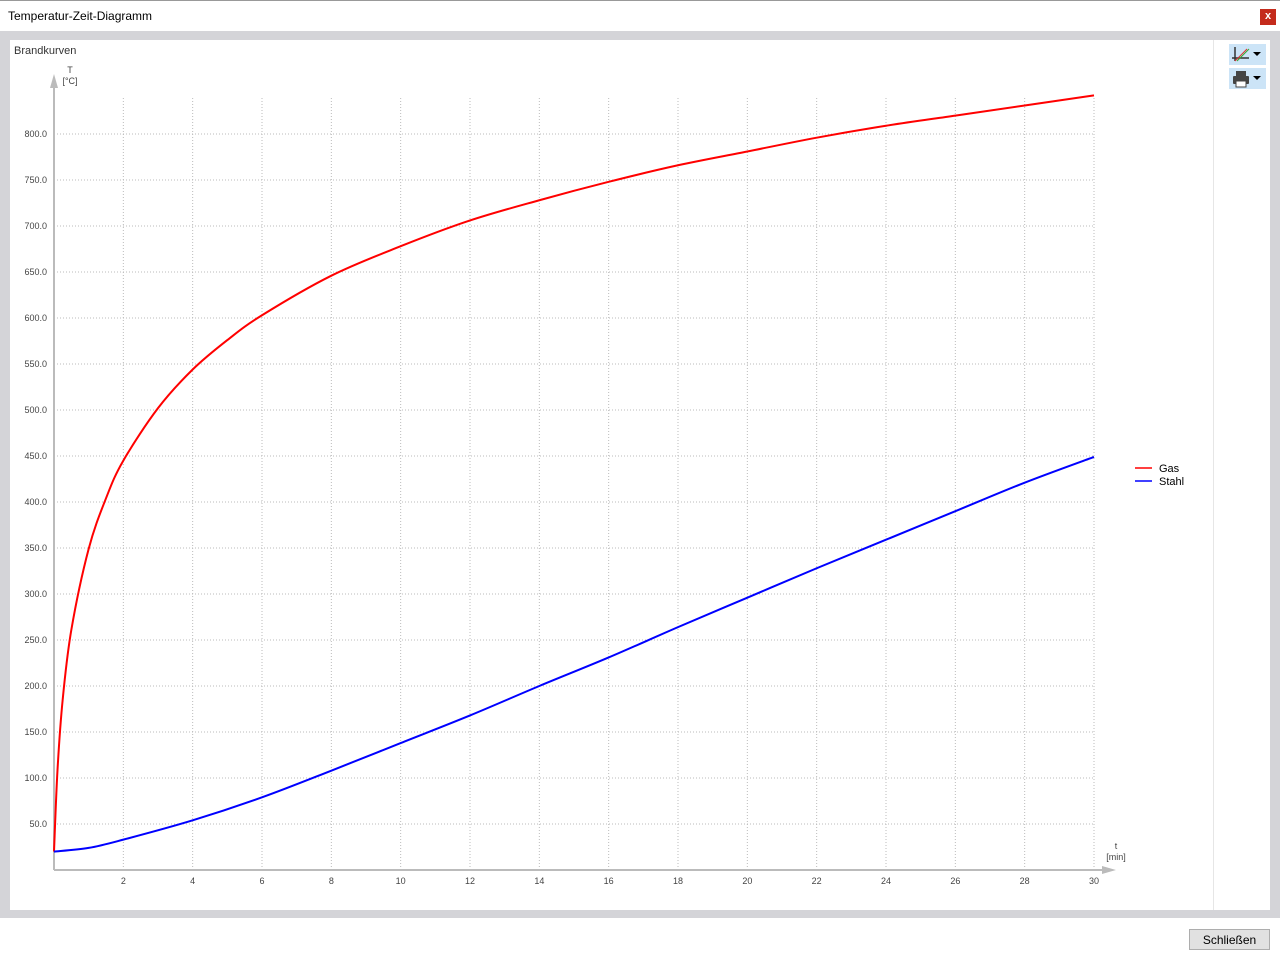 The height and width of the screenshot is (960, 1280). Describe the element at coordinates (35, 640) in the screenshot. I see `y-tick-label: 250.0` at that location.